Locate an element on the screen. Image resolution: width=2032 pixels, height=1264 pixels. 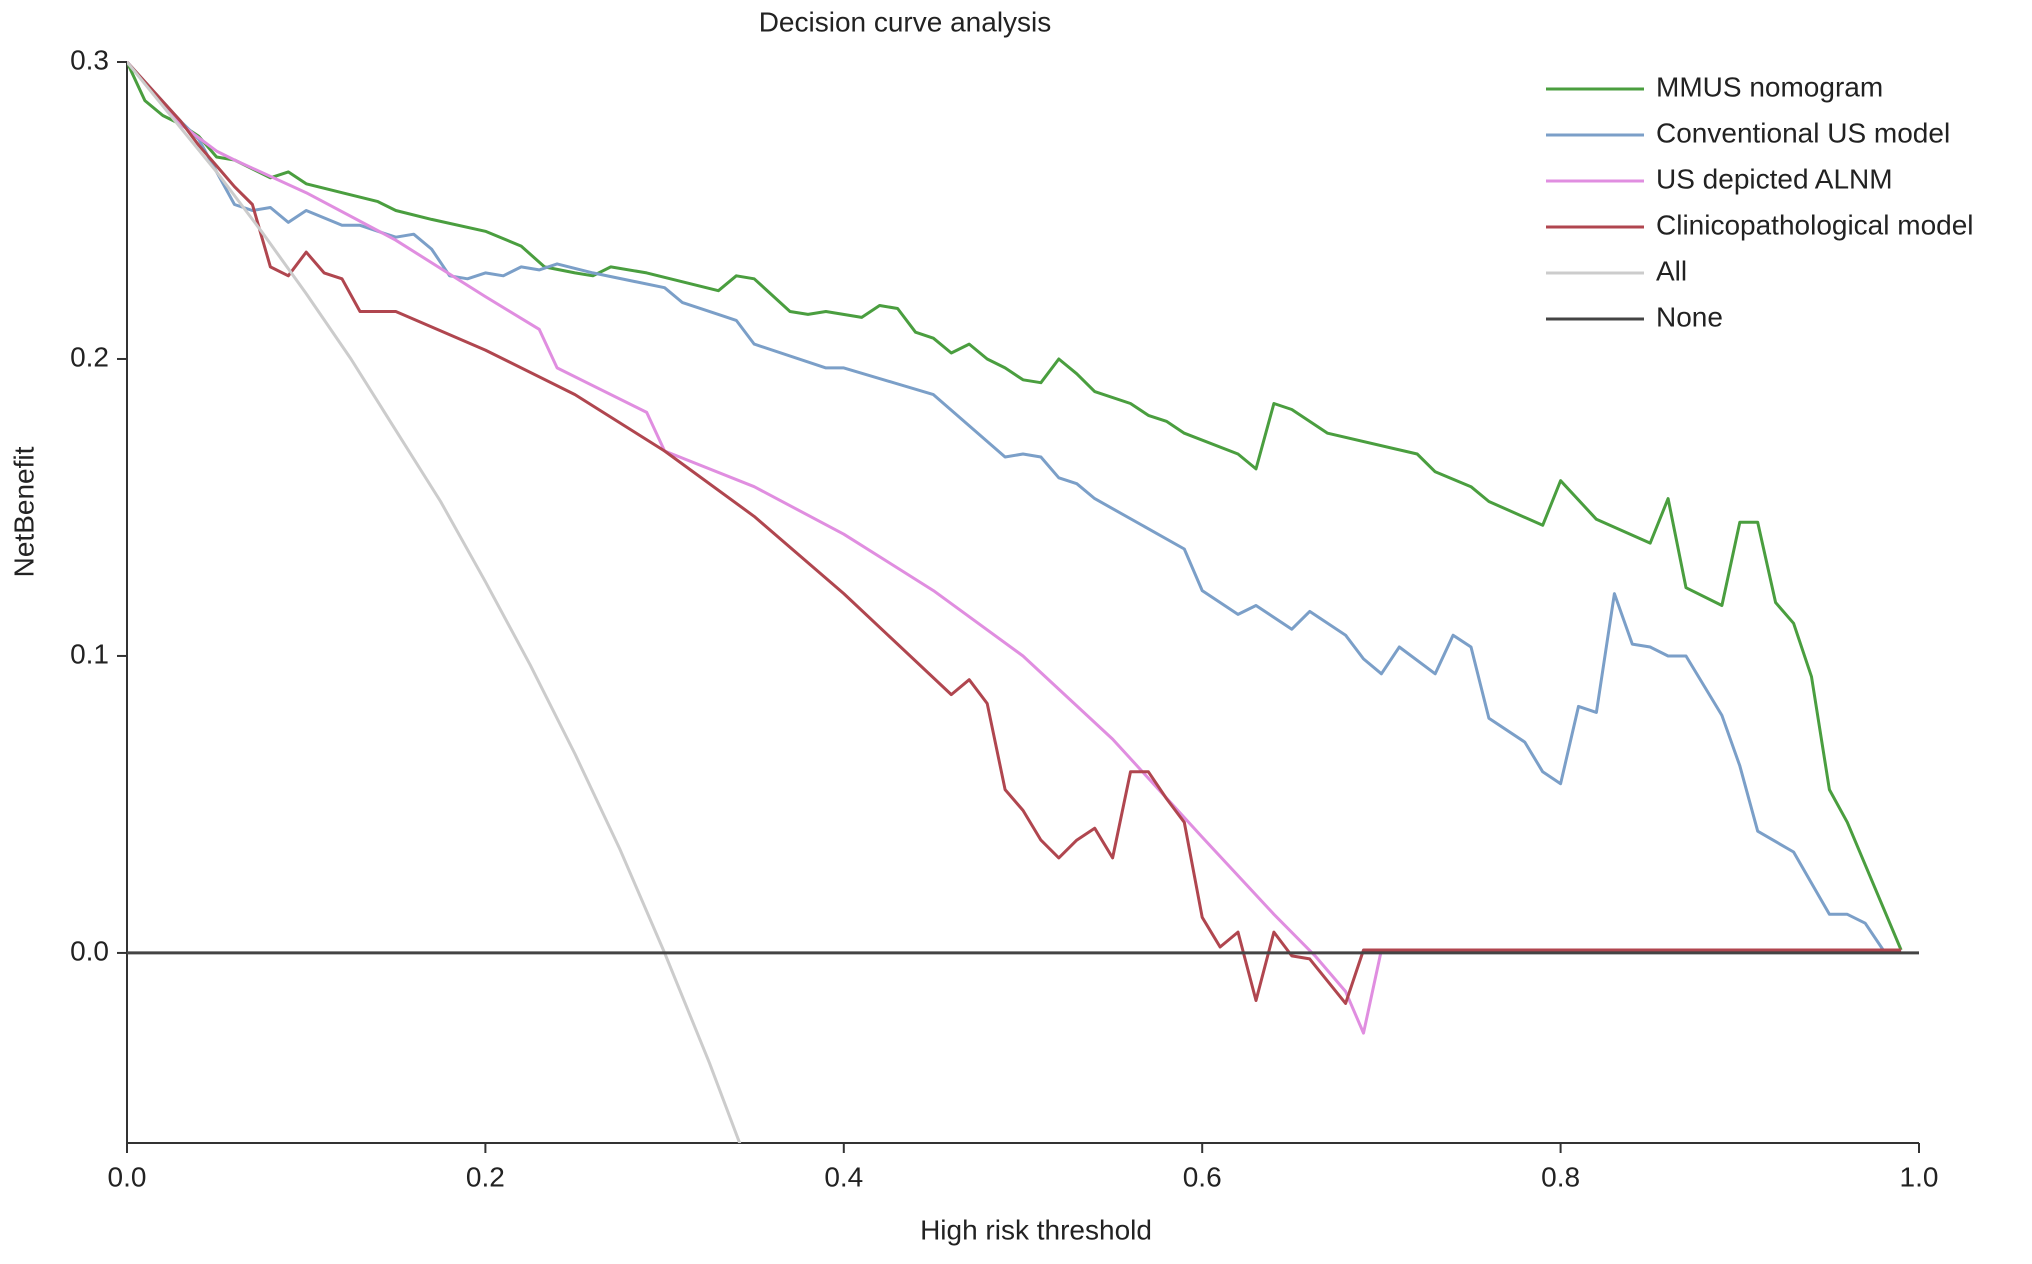
y-tick-label: 0.1 is located at coordinates (89, 653).